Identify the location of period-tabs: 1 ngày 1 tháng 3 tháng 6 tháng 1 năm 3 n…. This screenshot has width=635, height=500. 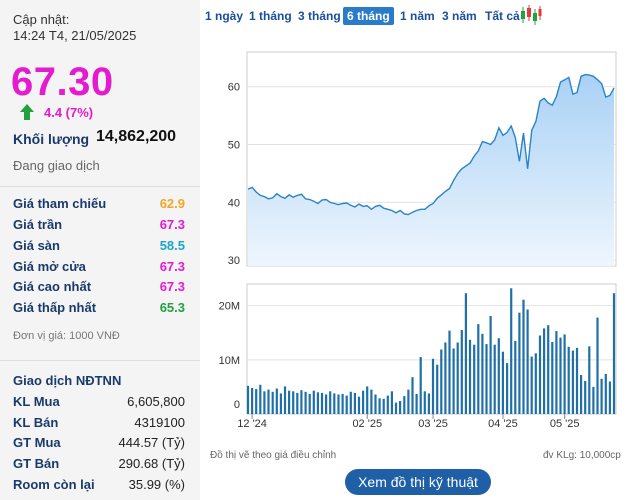
(417, 15).